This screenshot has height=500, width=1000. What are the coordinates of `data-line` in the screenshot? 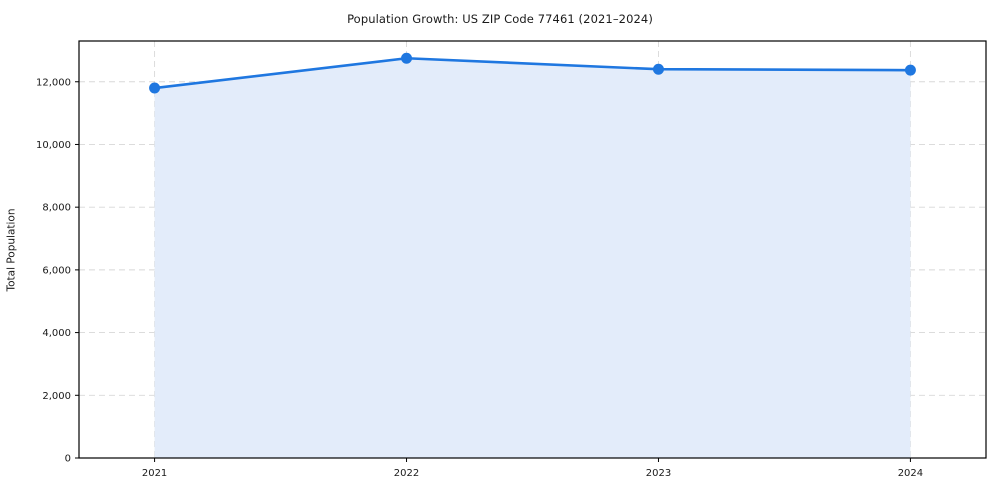 It's located at (532, 73).